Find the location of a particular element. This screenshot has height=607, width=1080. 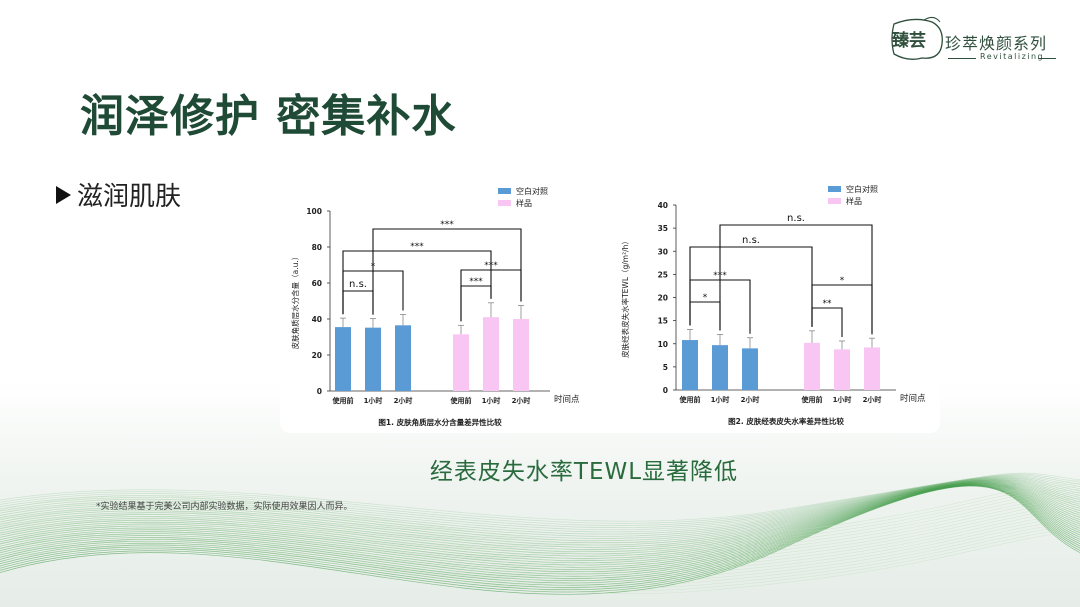

y-axis-label: 皮肤角质层水分含量（a.u.） is located at coordinates (295, 301).